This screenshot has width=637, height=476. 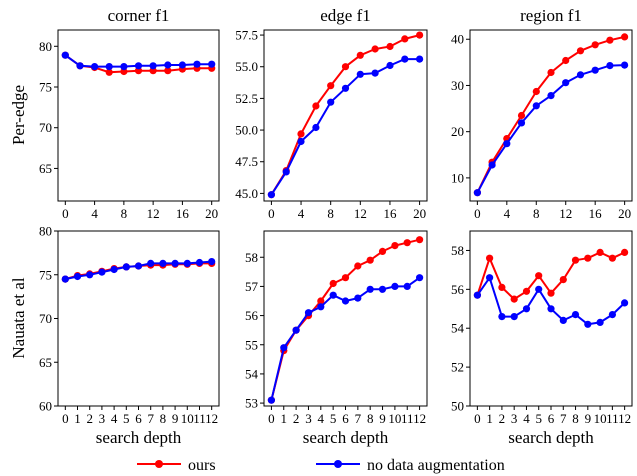 I want to click on legend: ours no data augmentation, so click(x=321, y=465).